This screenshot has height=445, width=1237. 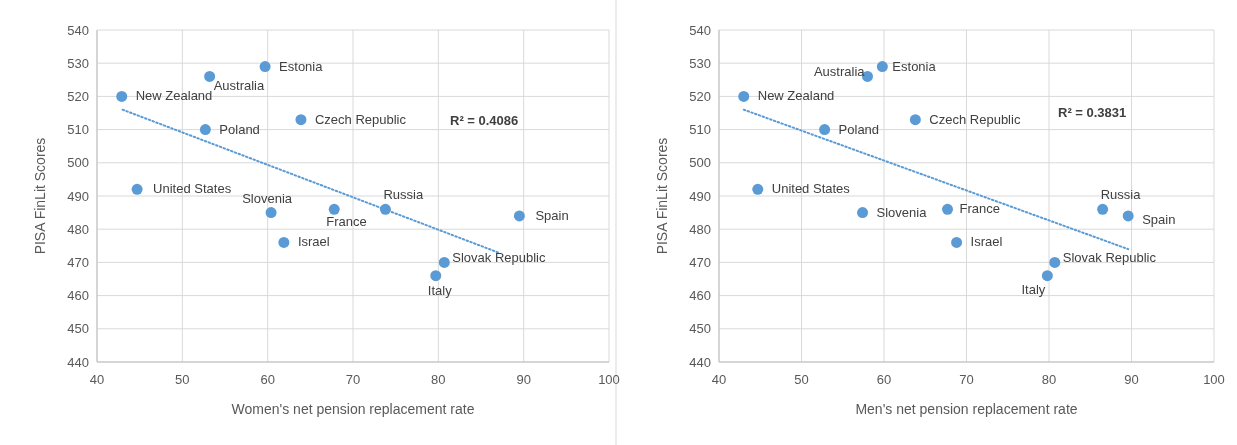 What do you see at coordinates (966, 409) in the screenshot?
I see `x-axis-title: Men's net pension replacement rate` at bounding box center [966, 409].